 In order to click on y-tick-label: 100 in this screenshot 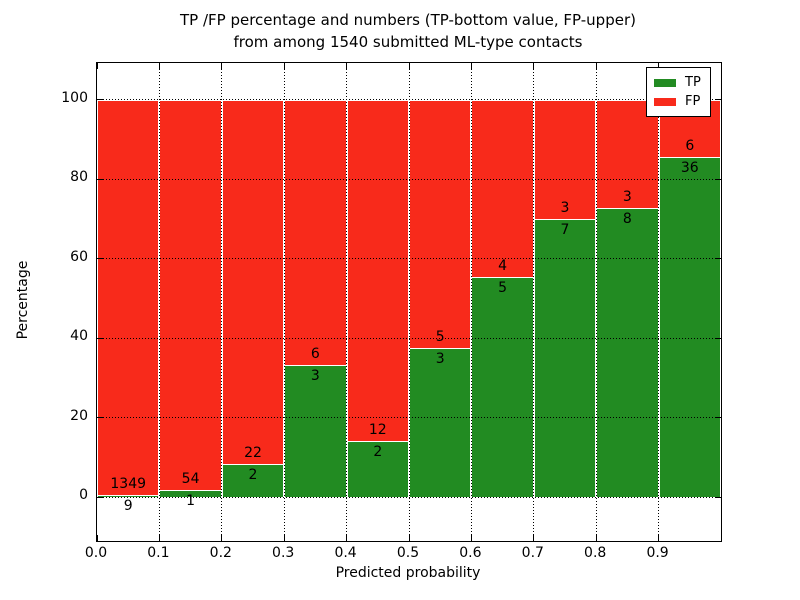, I will do `click(74, 97)`.